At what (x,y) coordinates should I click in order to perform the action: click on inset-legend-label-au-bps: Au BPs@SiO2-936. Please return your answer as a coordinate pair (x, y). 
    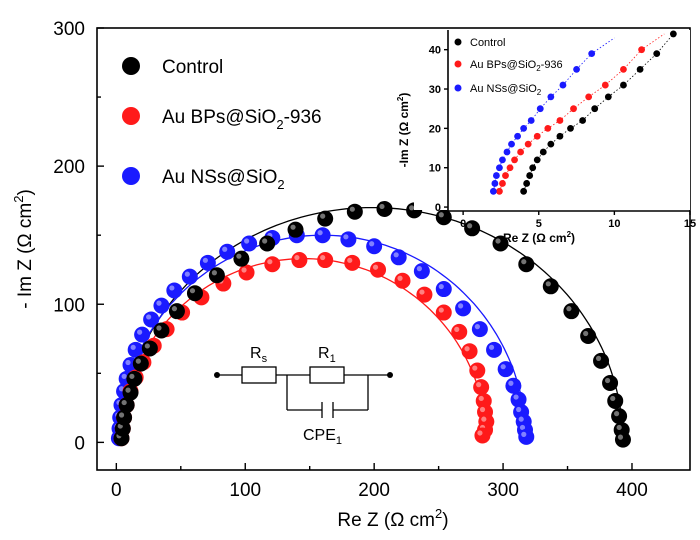
    Looking at the image, I should click on (516, 66).